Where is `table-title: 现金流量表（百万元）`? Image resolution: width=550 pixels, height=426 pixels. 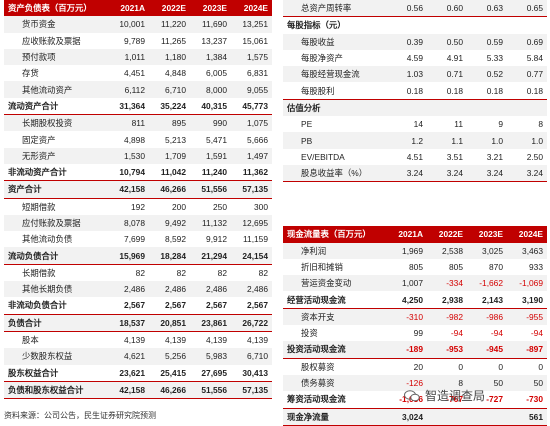
table-title: 现金流量表（百万元） is located at coordinates (335, 234).